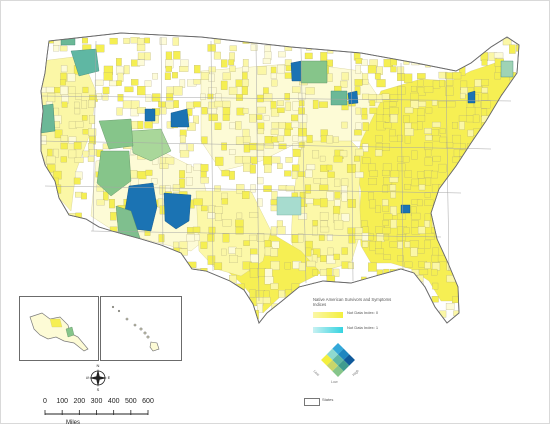 The image size is (550, 426). I want to click on legend-states-label: States, so click(328, 399).